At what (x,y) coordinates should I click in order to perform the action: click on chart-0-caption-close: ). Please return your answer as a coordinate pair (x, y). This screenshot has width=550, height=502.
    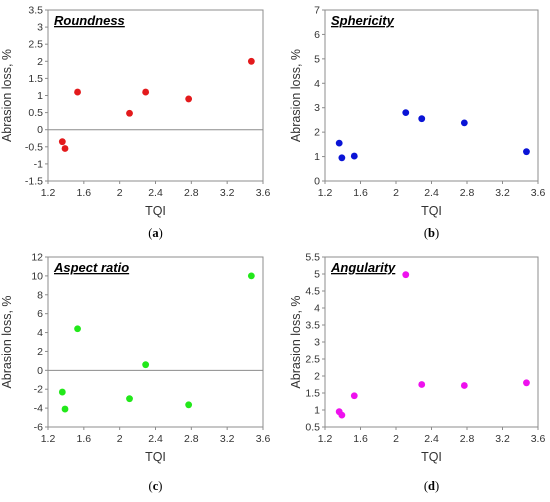
    Looking at the image, I should click on (161, 233).